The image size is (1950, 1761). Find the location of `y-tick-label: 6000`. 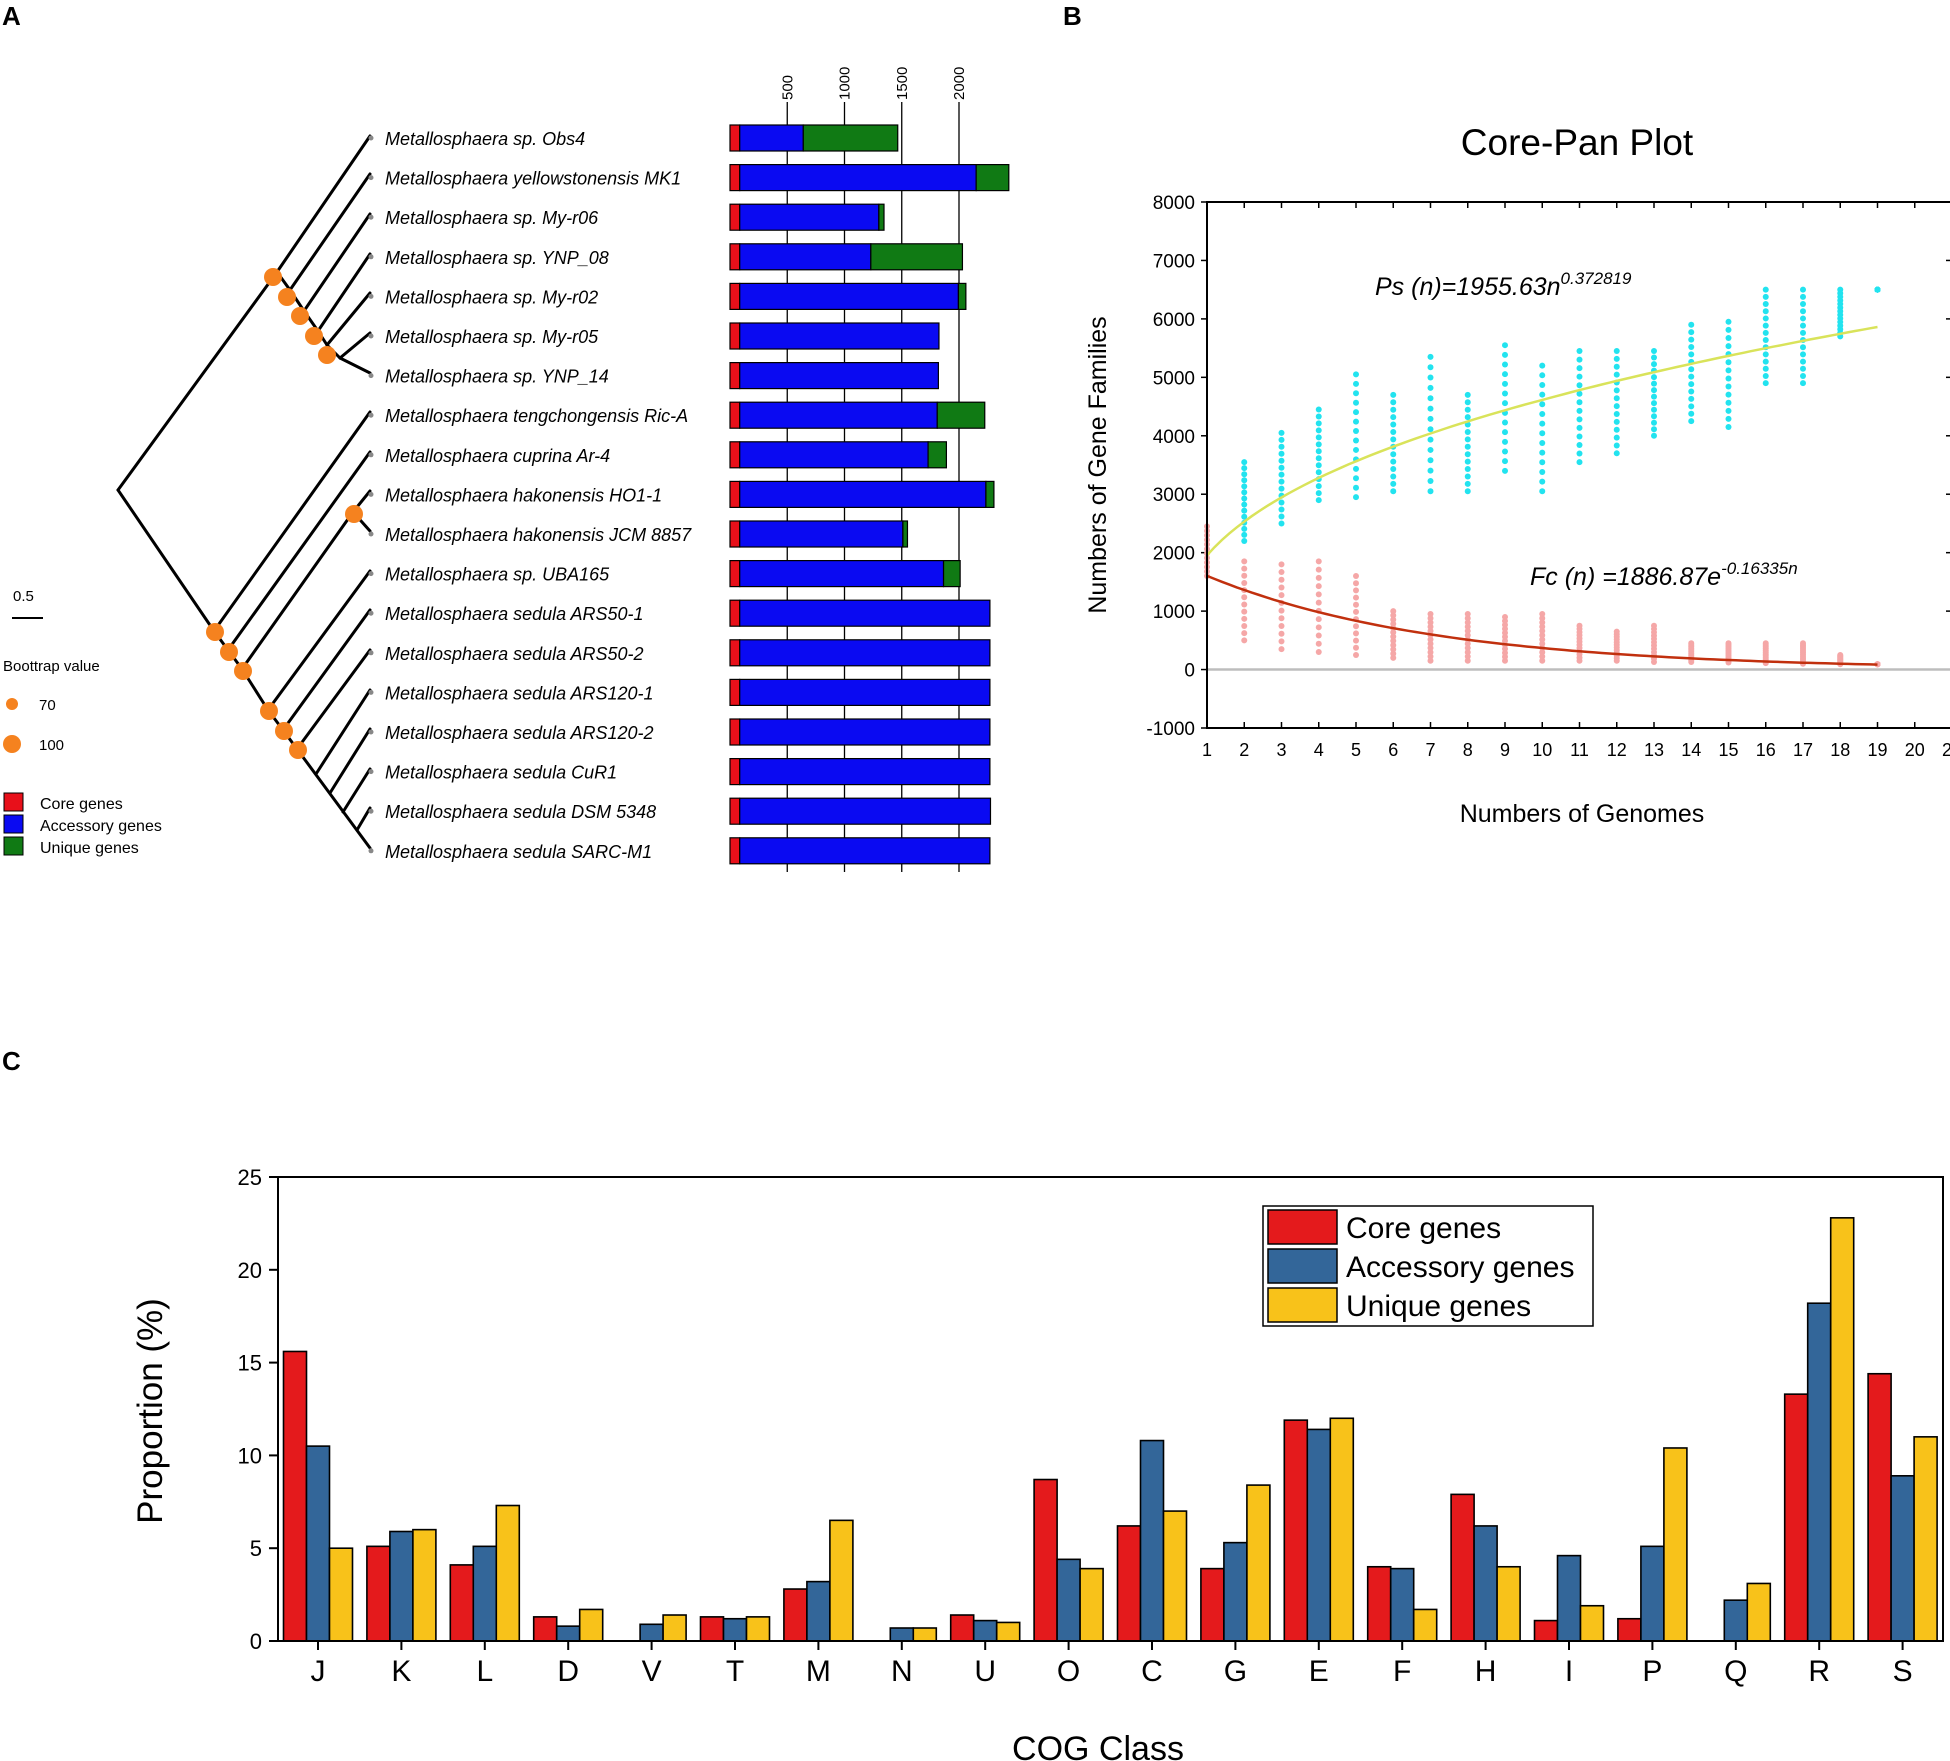

y-tick-label: 6000 is located at coordinates (1174, 320).